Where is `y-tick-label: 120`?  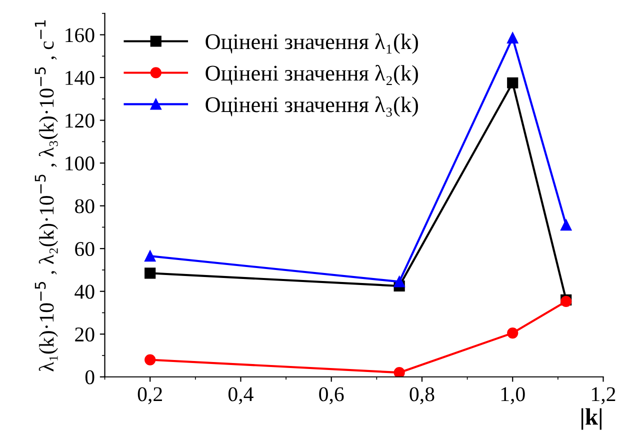
y-tick-label: 120 is located at coordinates (80, 121).